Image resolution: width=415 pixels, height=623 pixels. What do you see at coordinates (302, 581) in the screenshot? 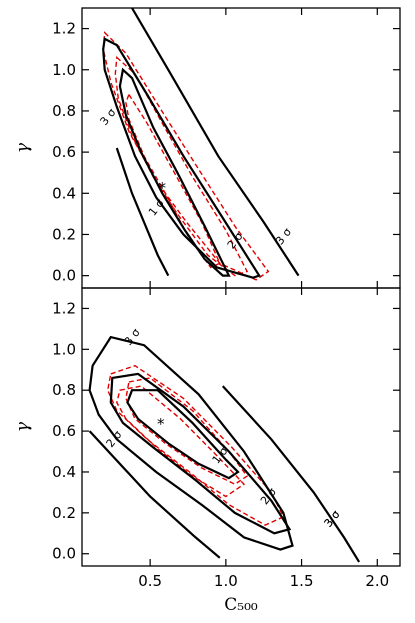
I see `x-tick-label: 1.5` at bounding box center [302, 581].